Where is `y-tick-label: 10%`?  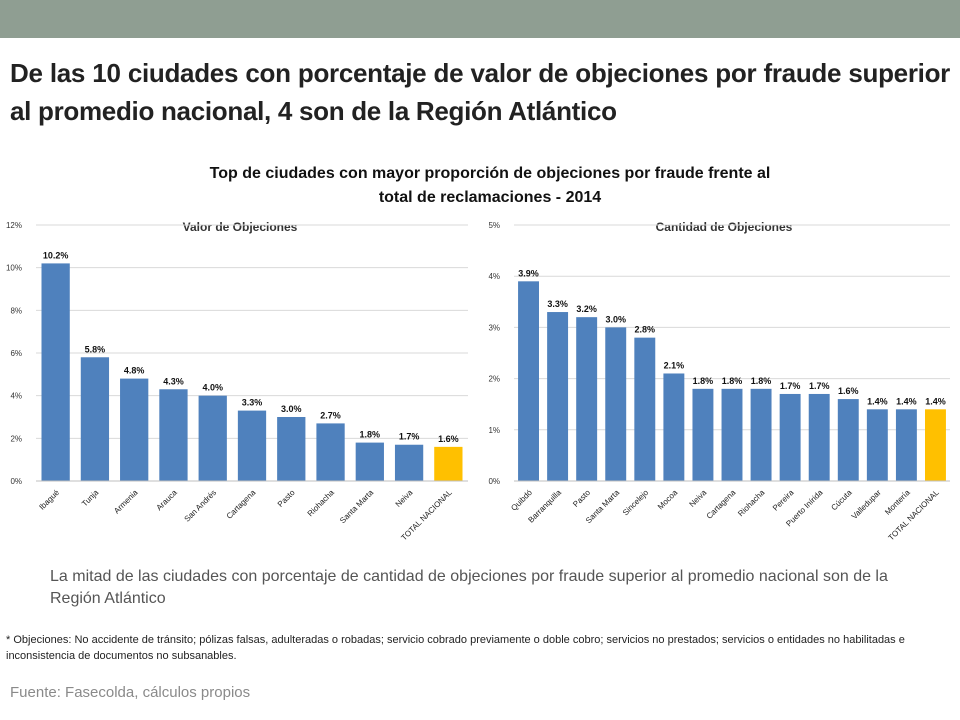 y-tick-label: 10% is located at coordinates (14, 268).